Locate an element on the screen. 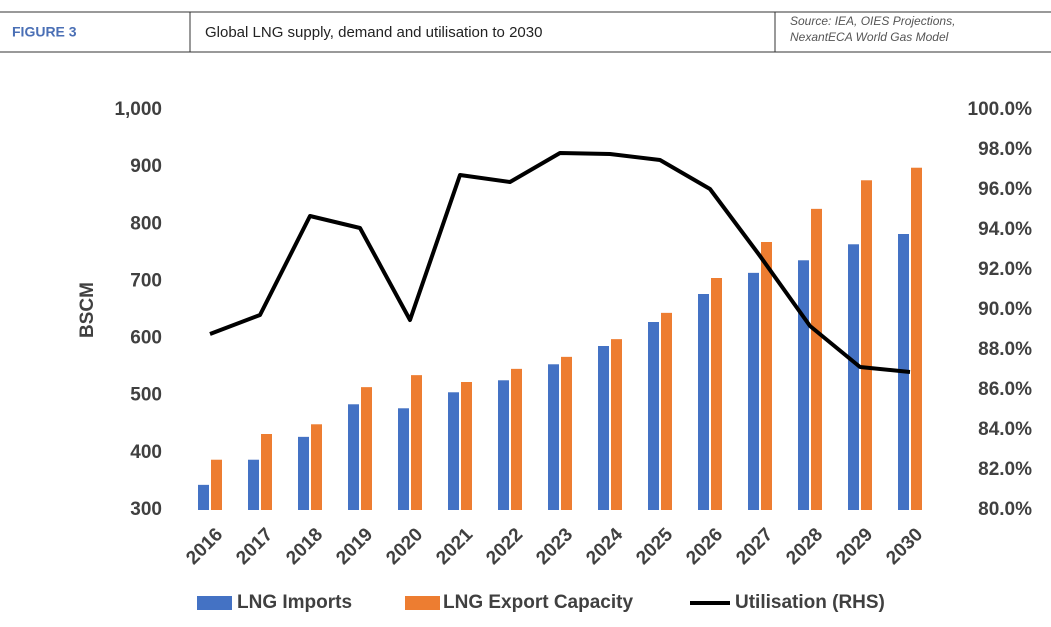 This screenshot has width=1051, height=627. x-tick-label: 2018 is located at coordinates (304, 546).